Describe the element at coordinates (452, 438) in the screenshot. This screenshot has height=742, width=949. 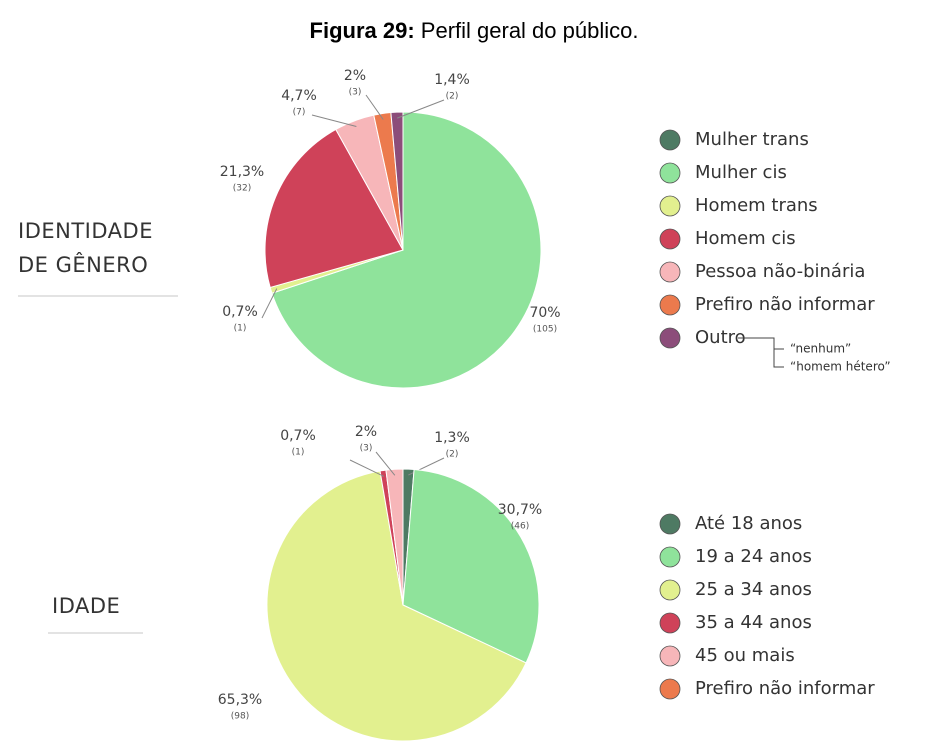
I see `value-label: 1,3%` at that location.